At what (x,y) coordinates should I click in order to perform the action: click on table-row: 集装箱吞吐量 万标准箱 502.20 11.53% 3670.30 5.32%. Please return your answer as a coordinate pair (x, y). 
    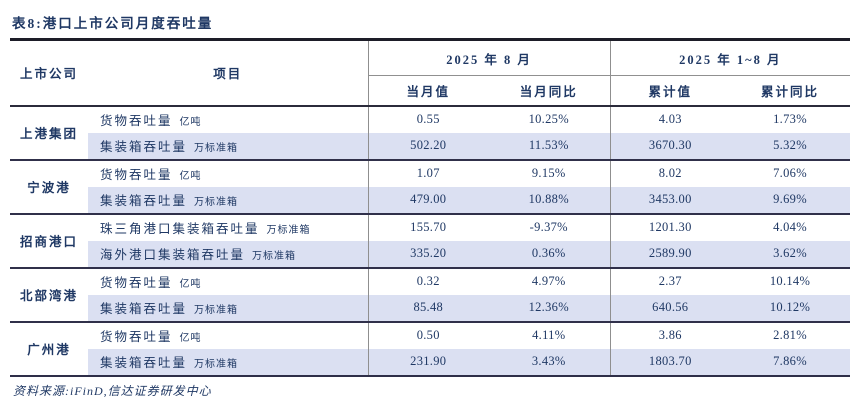
    Looking at the image, I should click on (430, 146).